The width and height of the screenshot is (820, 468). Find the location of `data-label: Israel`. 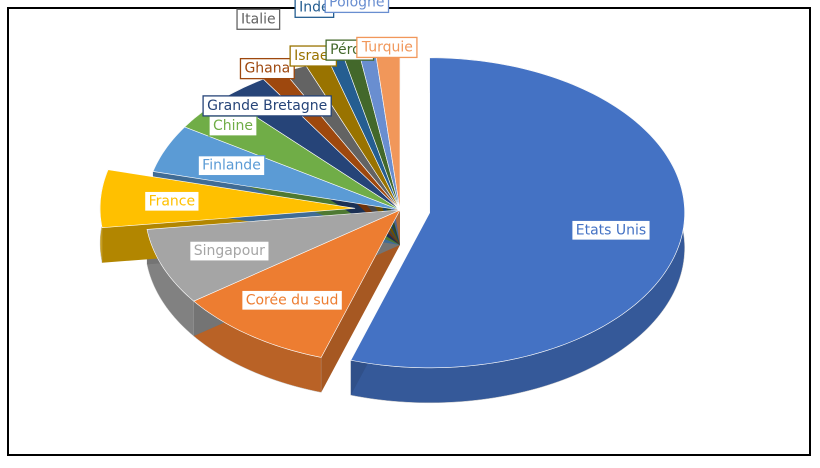

data-label: Israel is located at coordinates (313, 56).